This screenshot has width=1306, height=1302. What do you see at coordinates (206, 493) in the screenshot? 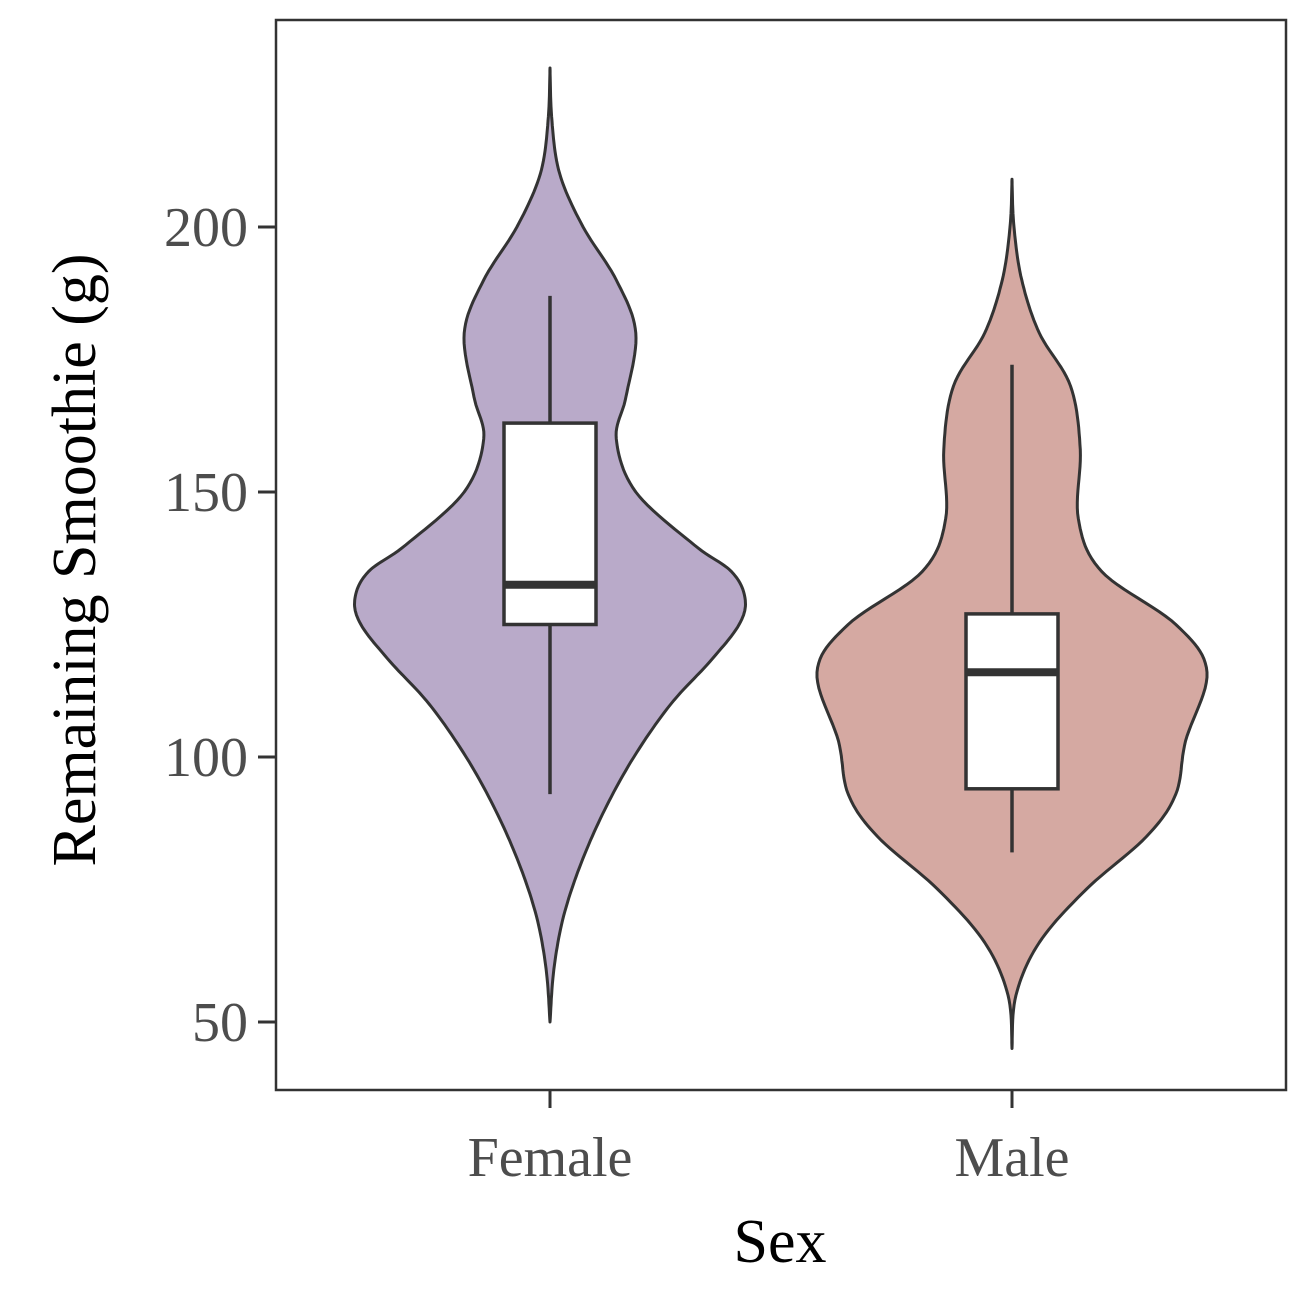
I see `y-tick-label-150: 150` at bounding box center [206, 493].